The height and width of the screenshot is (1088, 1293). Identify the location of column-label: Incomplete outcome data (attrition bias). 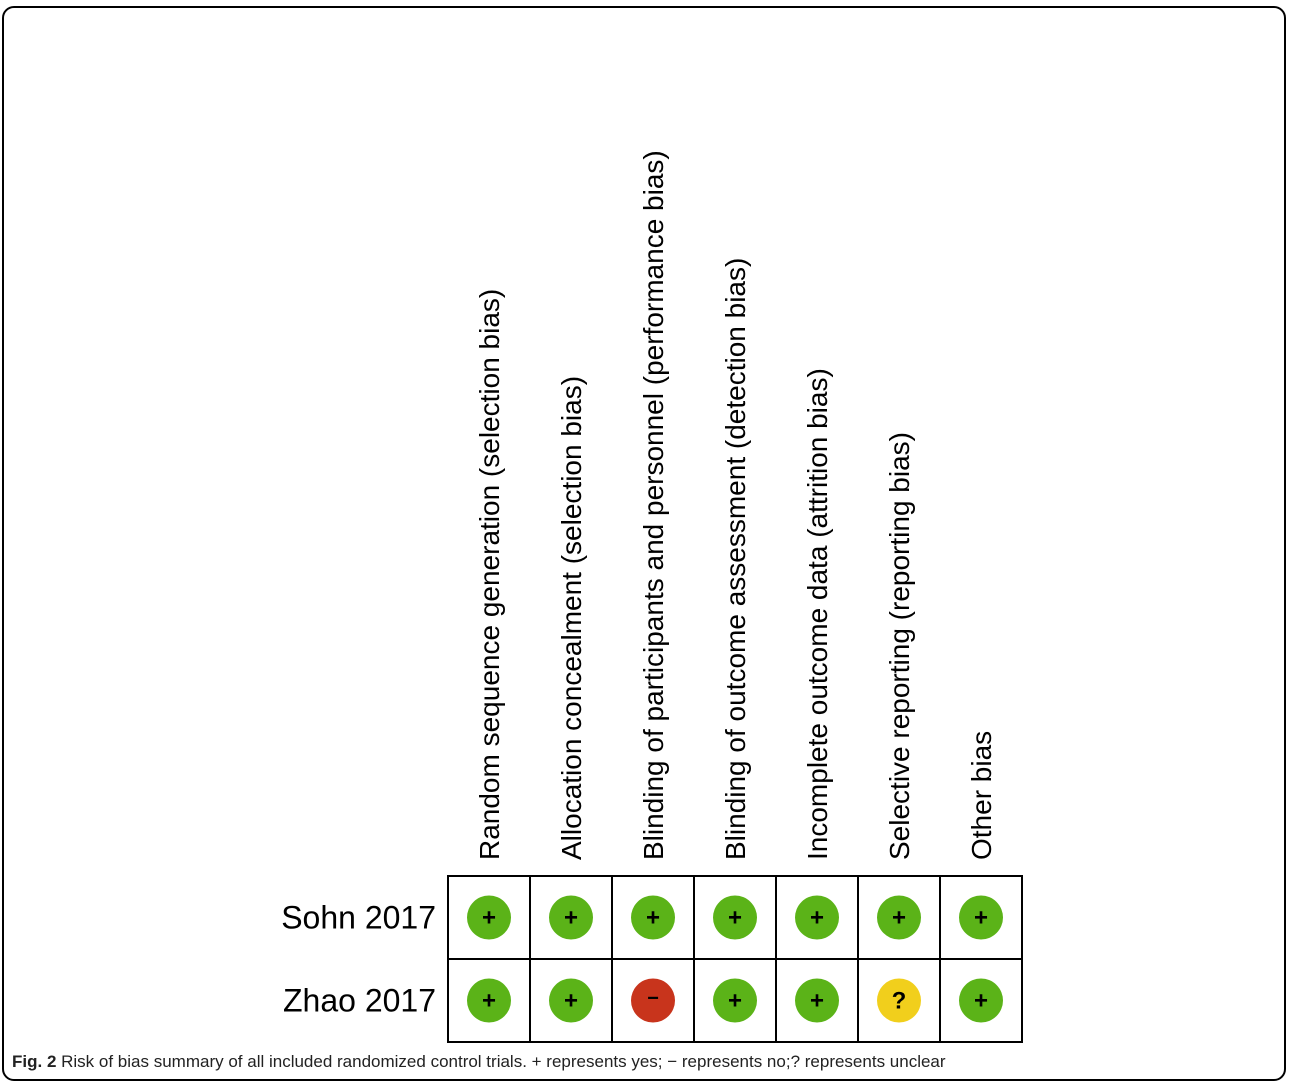
(817, 614).